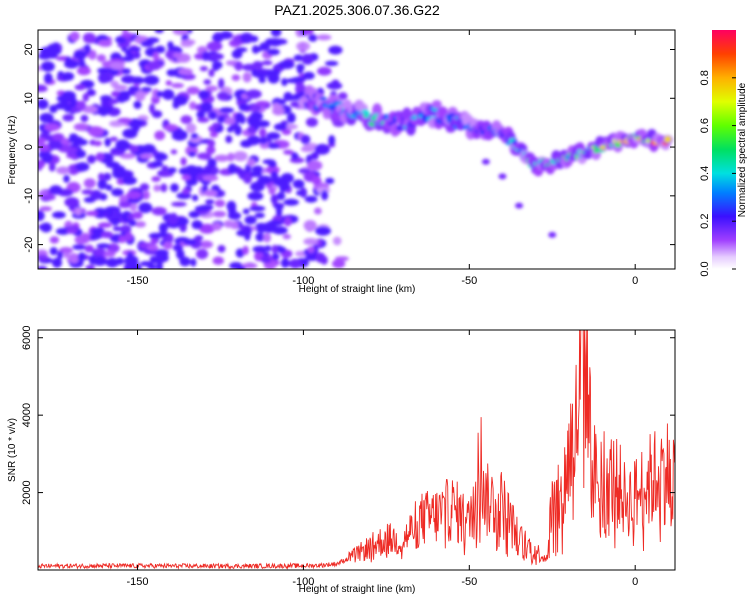 This screenshot has height=600, width=750. Describe the element at coordinates (469, 281) in the screenshot. I see `heatmap-x-tick-label: -50` at that location.